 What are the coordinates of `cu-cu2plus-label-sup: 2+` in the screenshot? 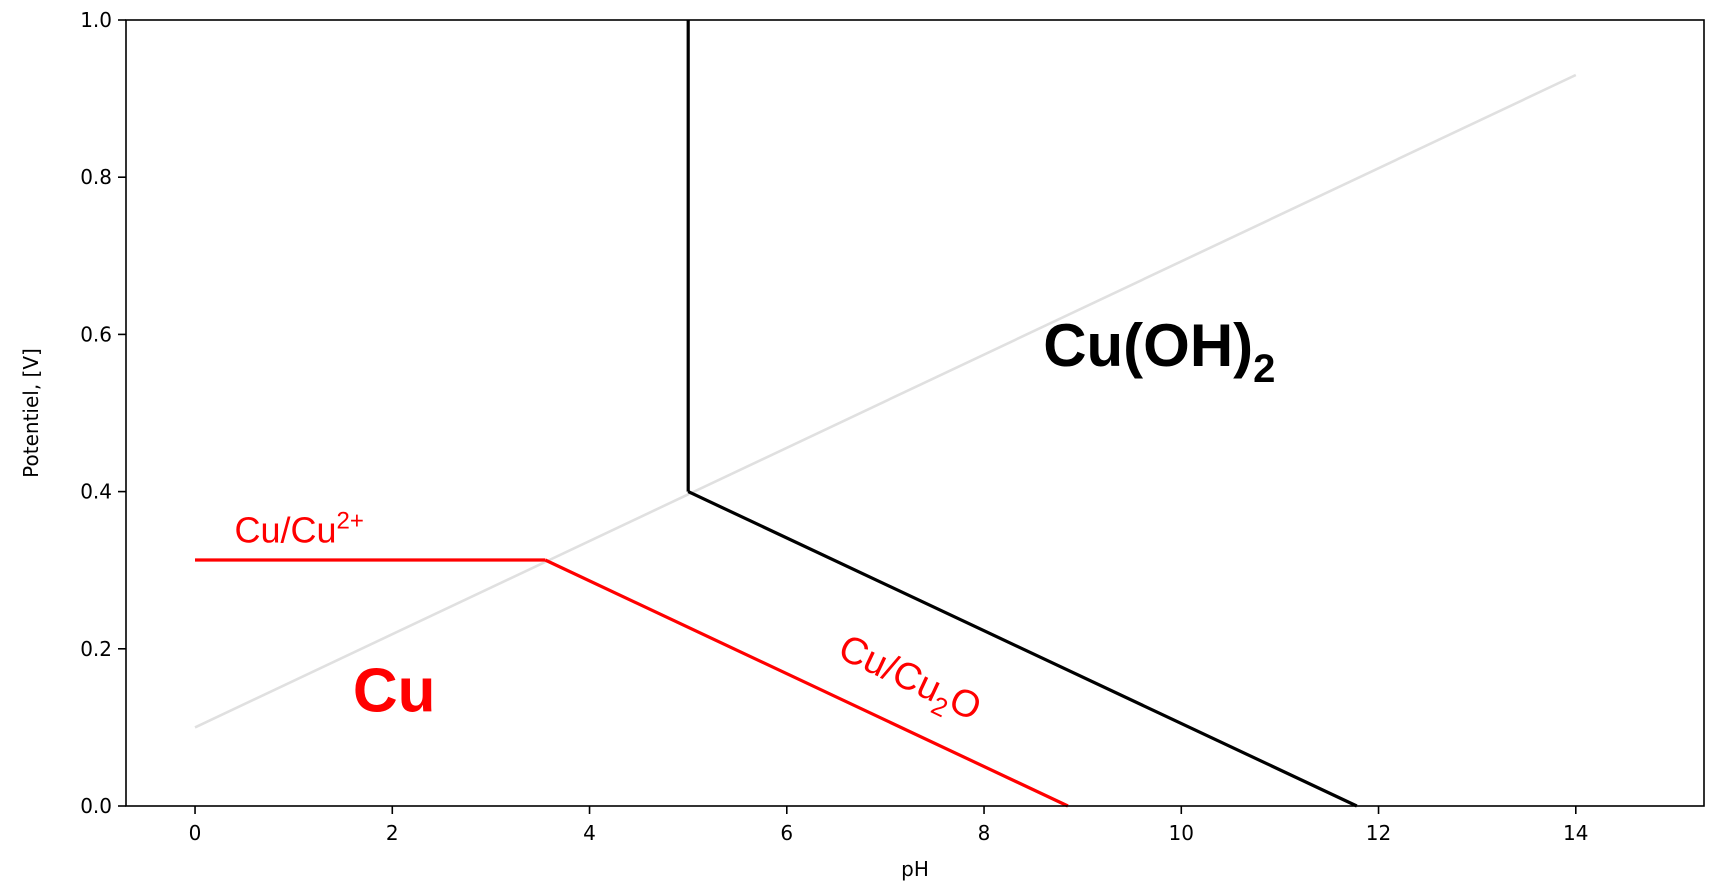 It's located at (350, 521).